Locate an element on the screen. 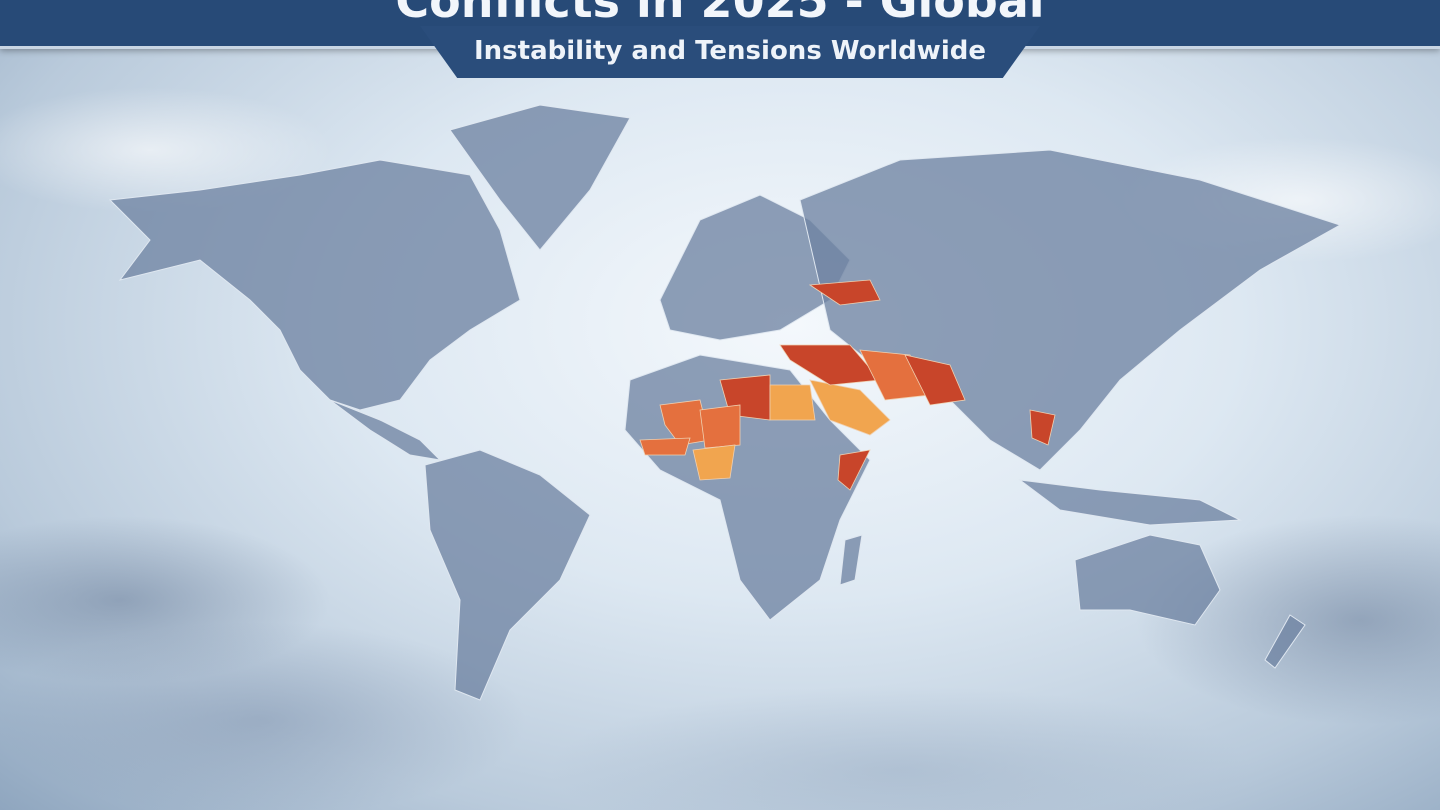 The image size is (1440, 810). conflict-region-nigeria is located at coordinates (714, 462).